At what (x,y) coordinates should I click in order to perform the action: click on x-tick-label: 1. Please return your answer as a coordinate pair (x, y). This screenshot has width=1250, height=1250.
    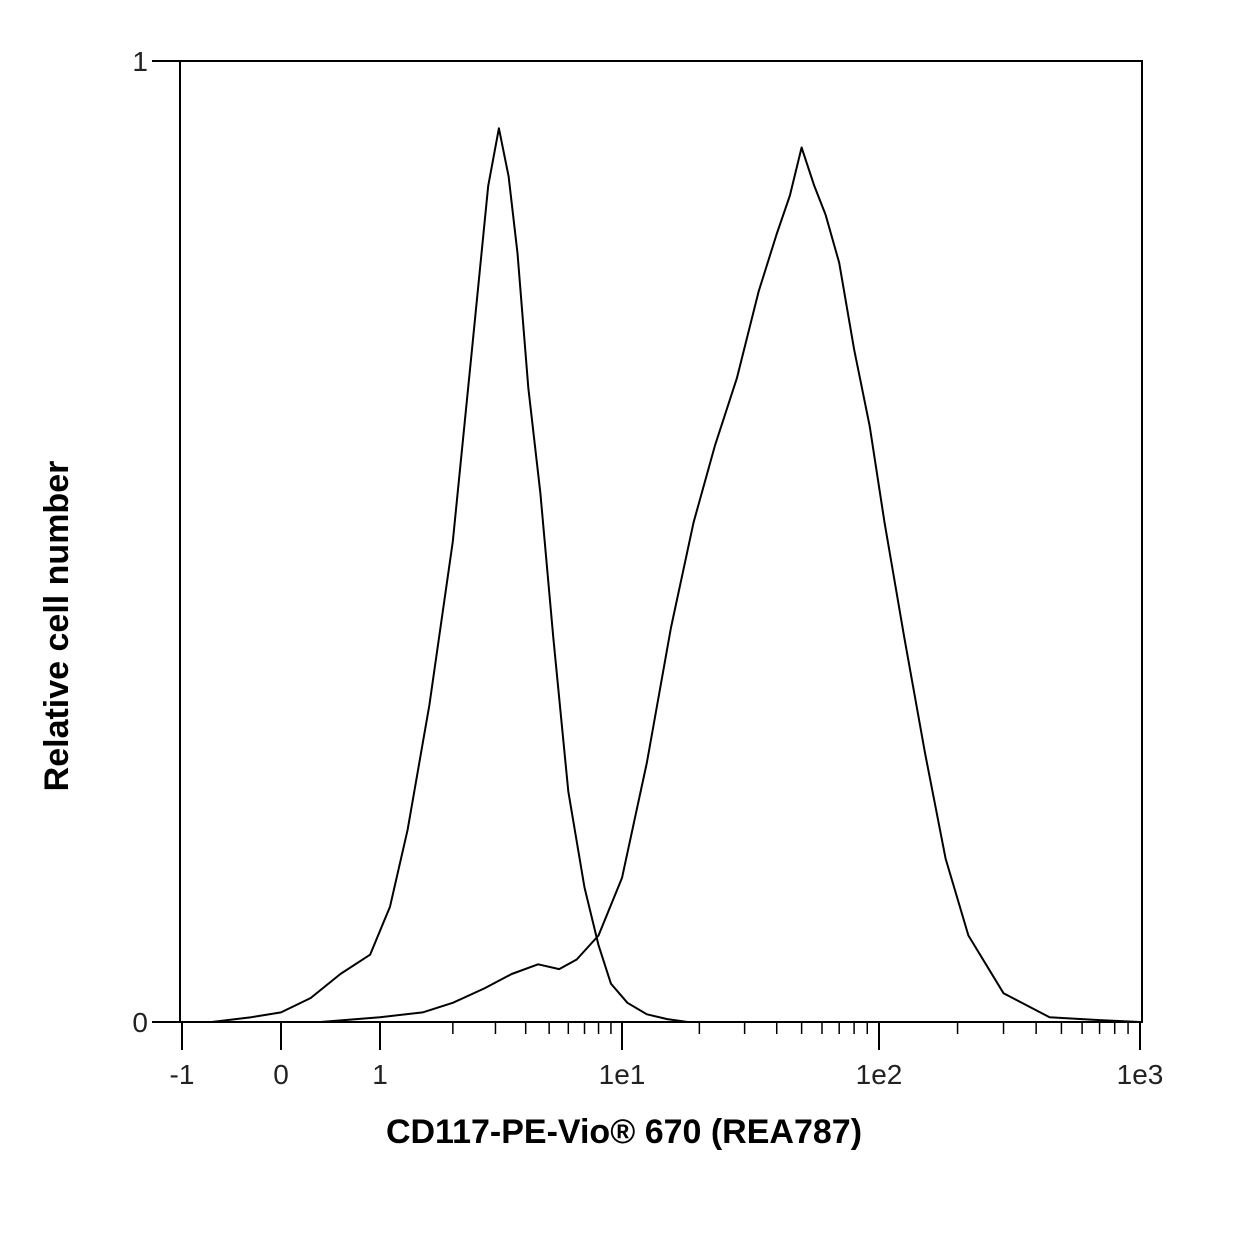
    Looking at the image, I should click on (380, 1074).